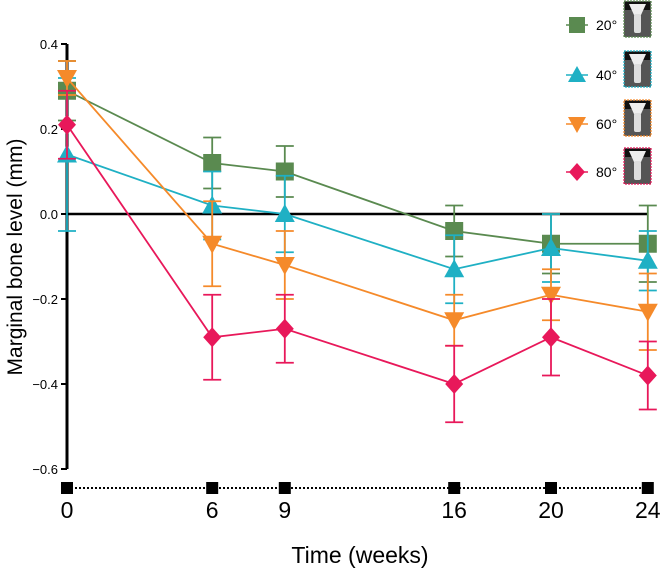  Describe the element at coordinates (15, 257) in the screenshot. I see `y-axis-label: Marginal bone level (mm)` at that location.